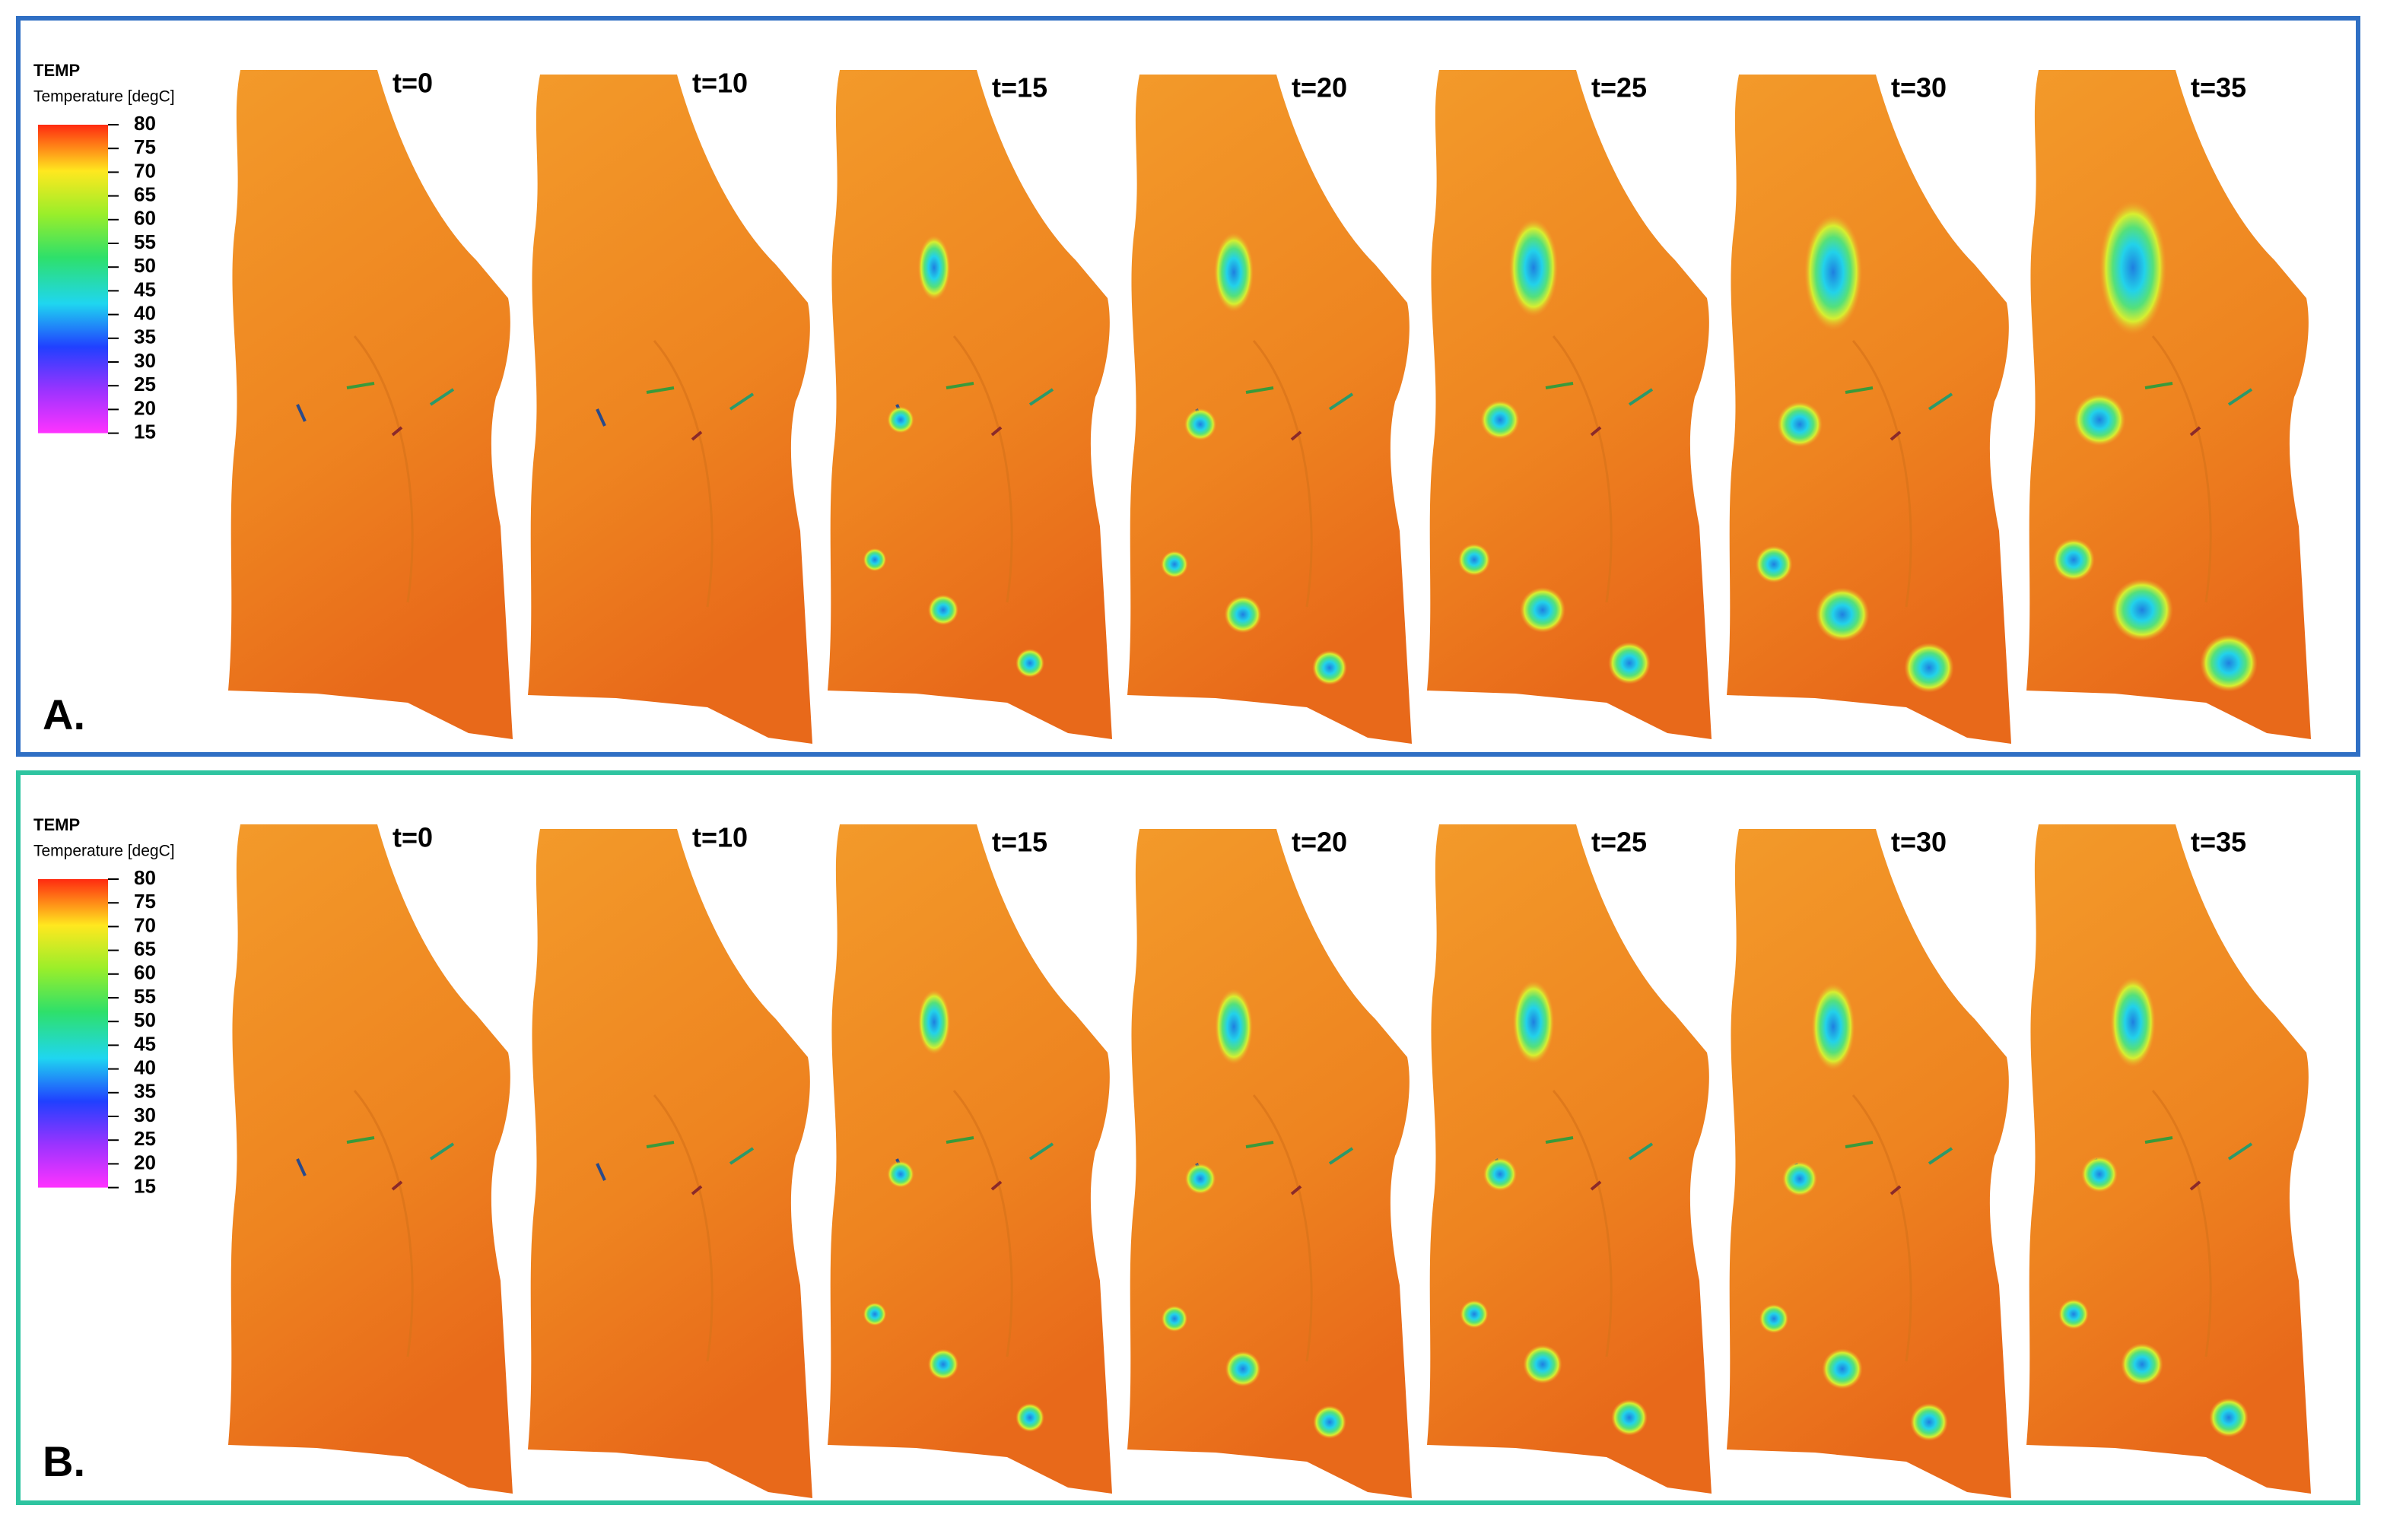 The image size is (2387, 1540). I want to click on colorbar-label: 75, so click(145, 146).